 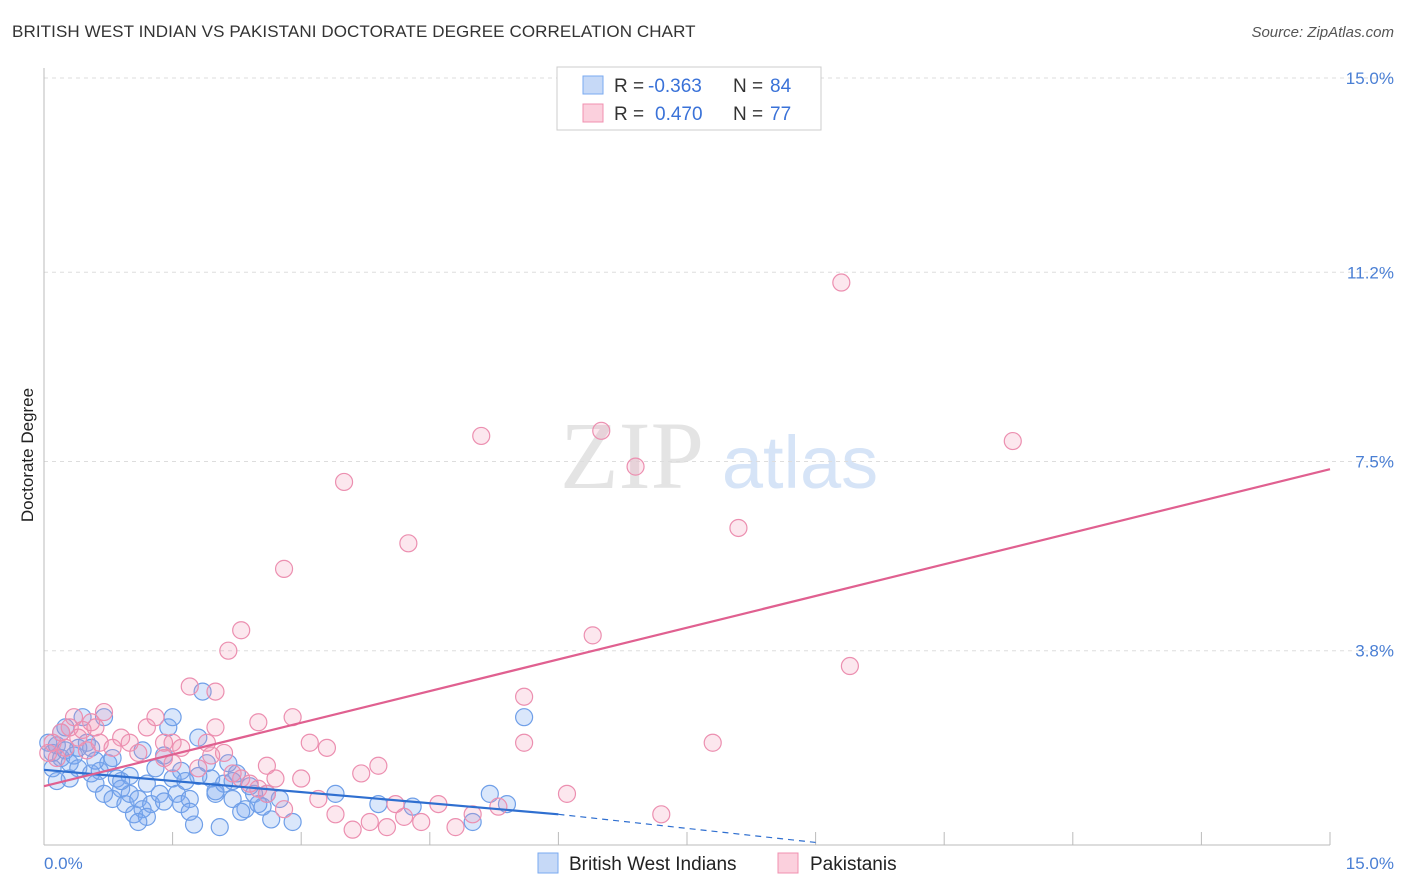 What do you see at coordinates (800, 462) in the screenshot?
I see `watermark-atlas: atlas` at bounding box center [800, 462].